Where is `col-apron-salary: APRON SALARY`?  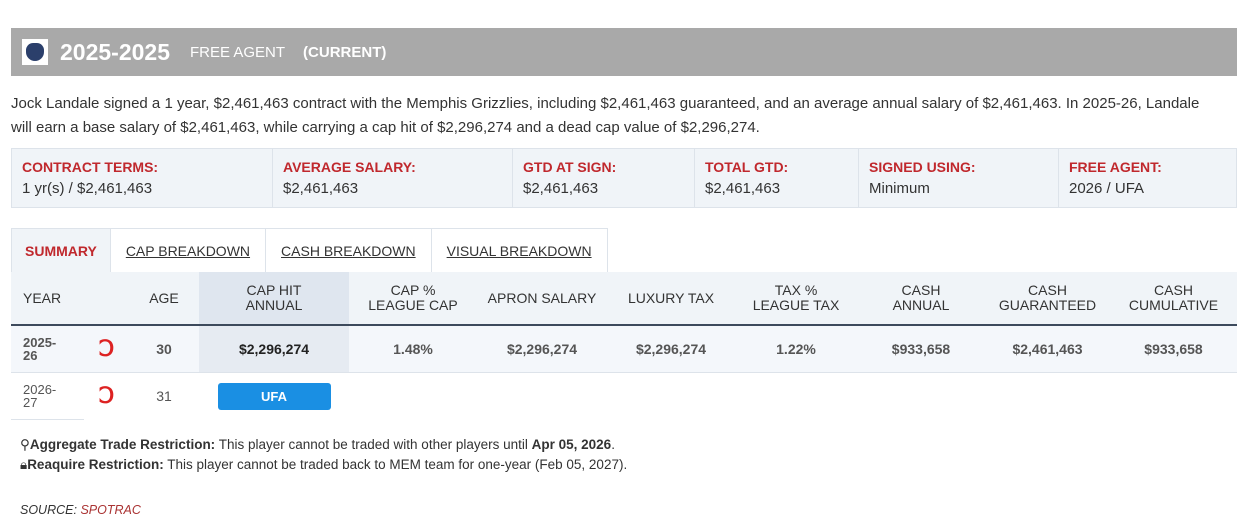
col-apron-salary: APRON SALARY is located at coordinates (542, 299).